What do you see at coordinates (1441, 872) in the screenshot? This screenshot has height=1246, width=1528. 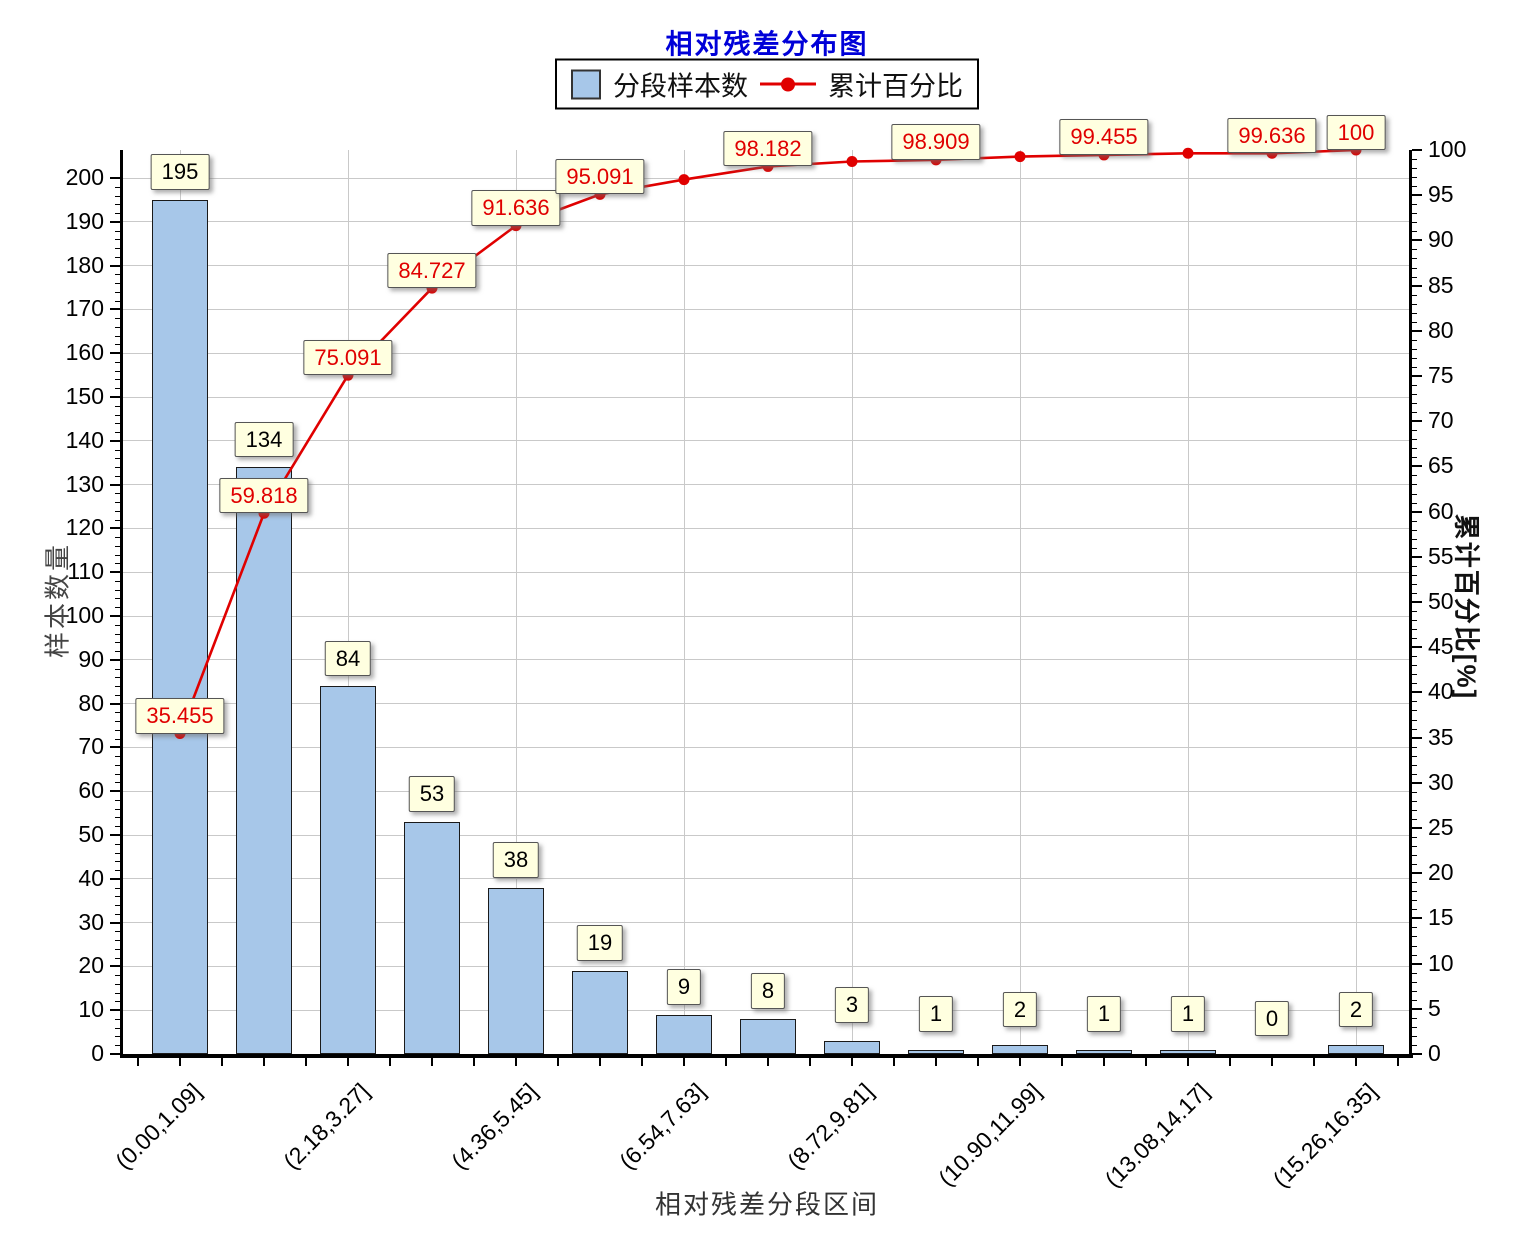 I see `y-right-tick-label: 20` at bounding box center [1441, 872].